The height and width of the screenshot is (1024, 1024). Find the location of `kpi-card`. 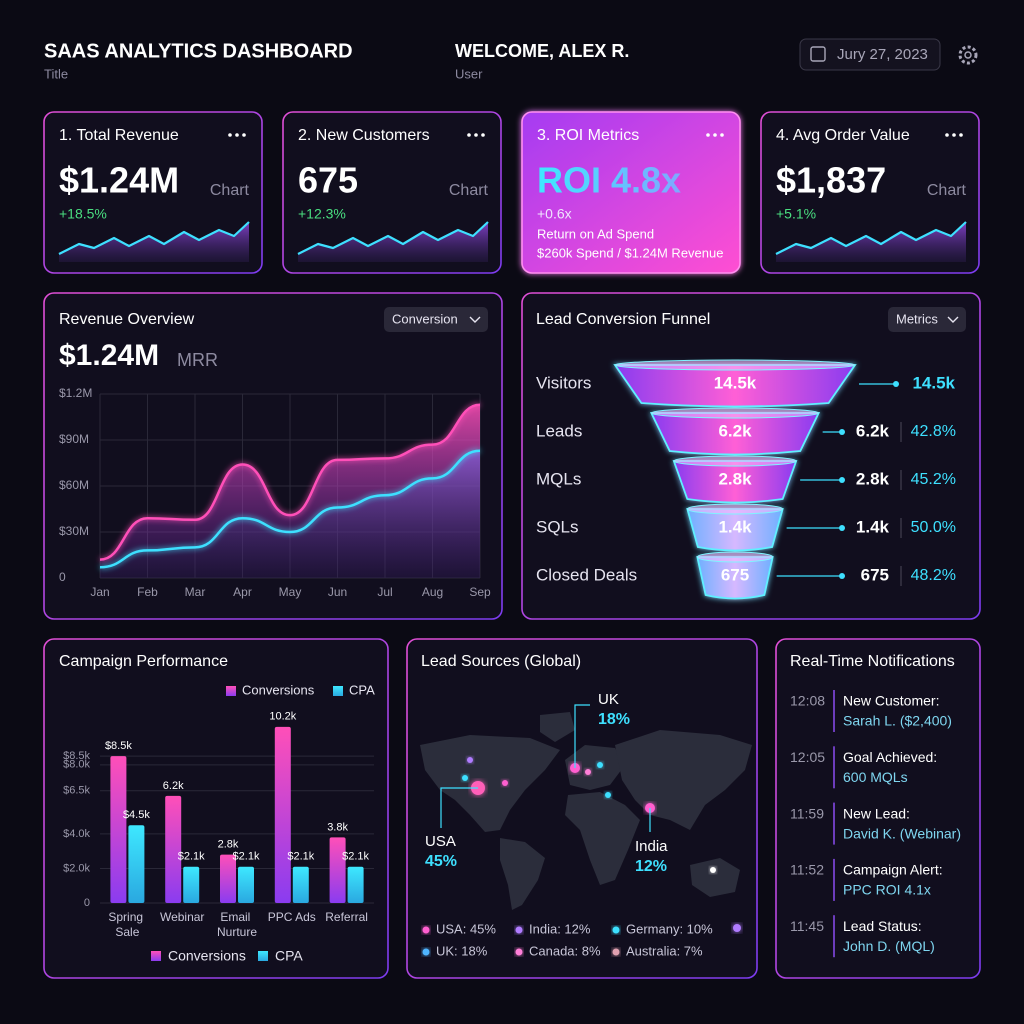

kpi-card is located at coordinates (153, 192).